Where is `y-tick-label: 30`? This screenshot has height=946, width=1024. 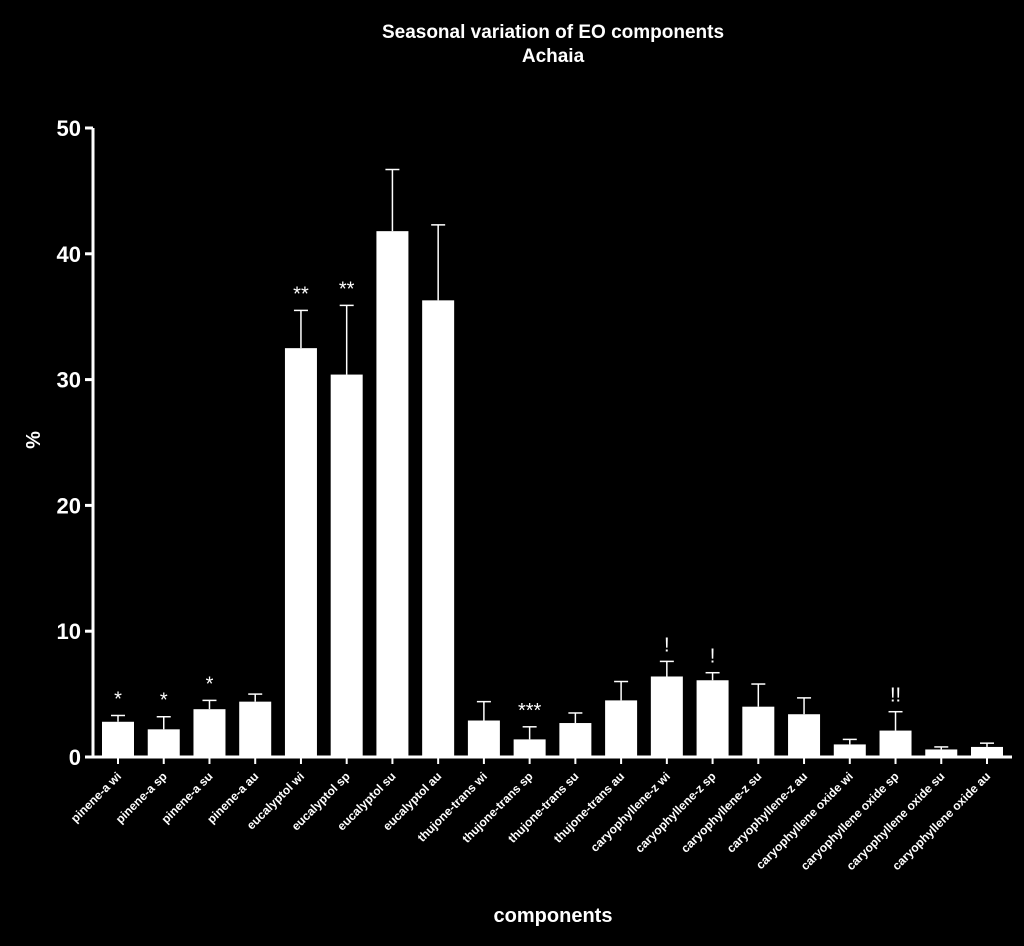 y-tick-label: 30 is located at coordinates (69, 380).